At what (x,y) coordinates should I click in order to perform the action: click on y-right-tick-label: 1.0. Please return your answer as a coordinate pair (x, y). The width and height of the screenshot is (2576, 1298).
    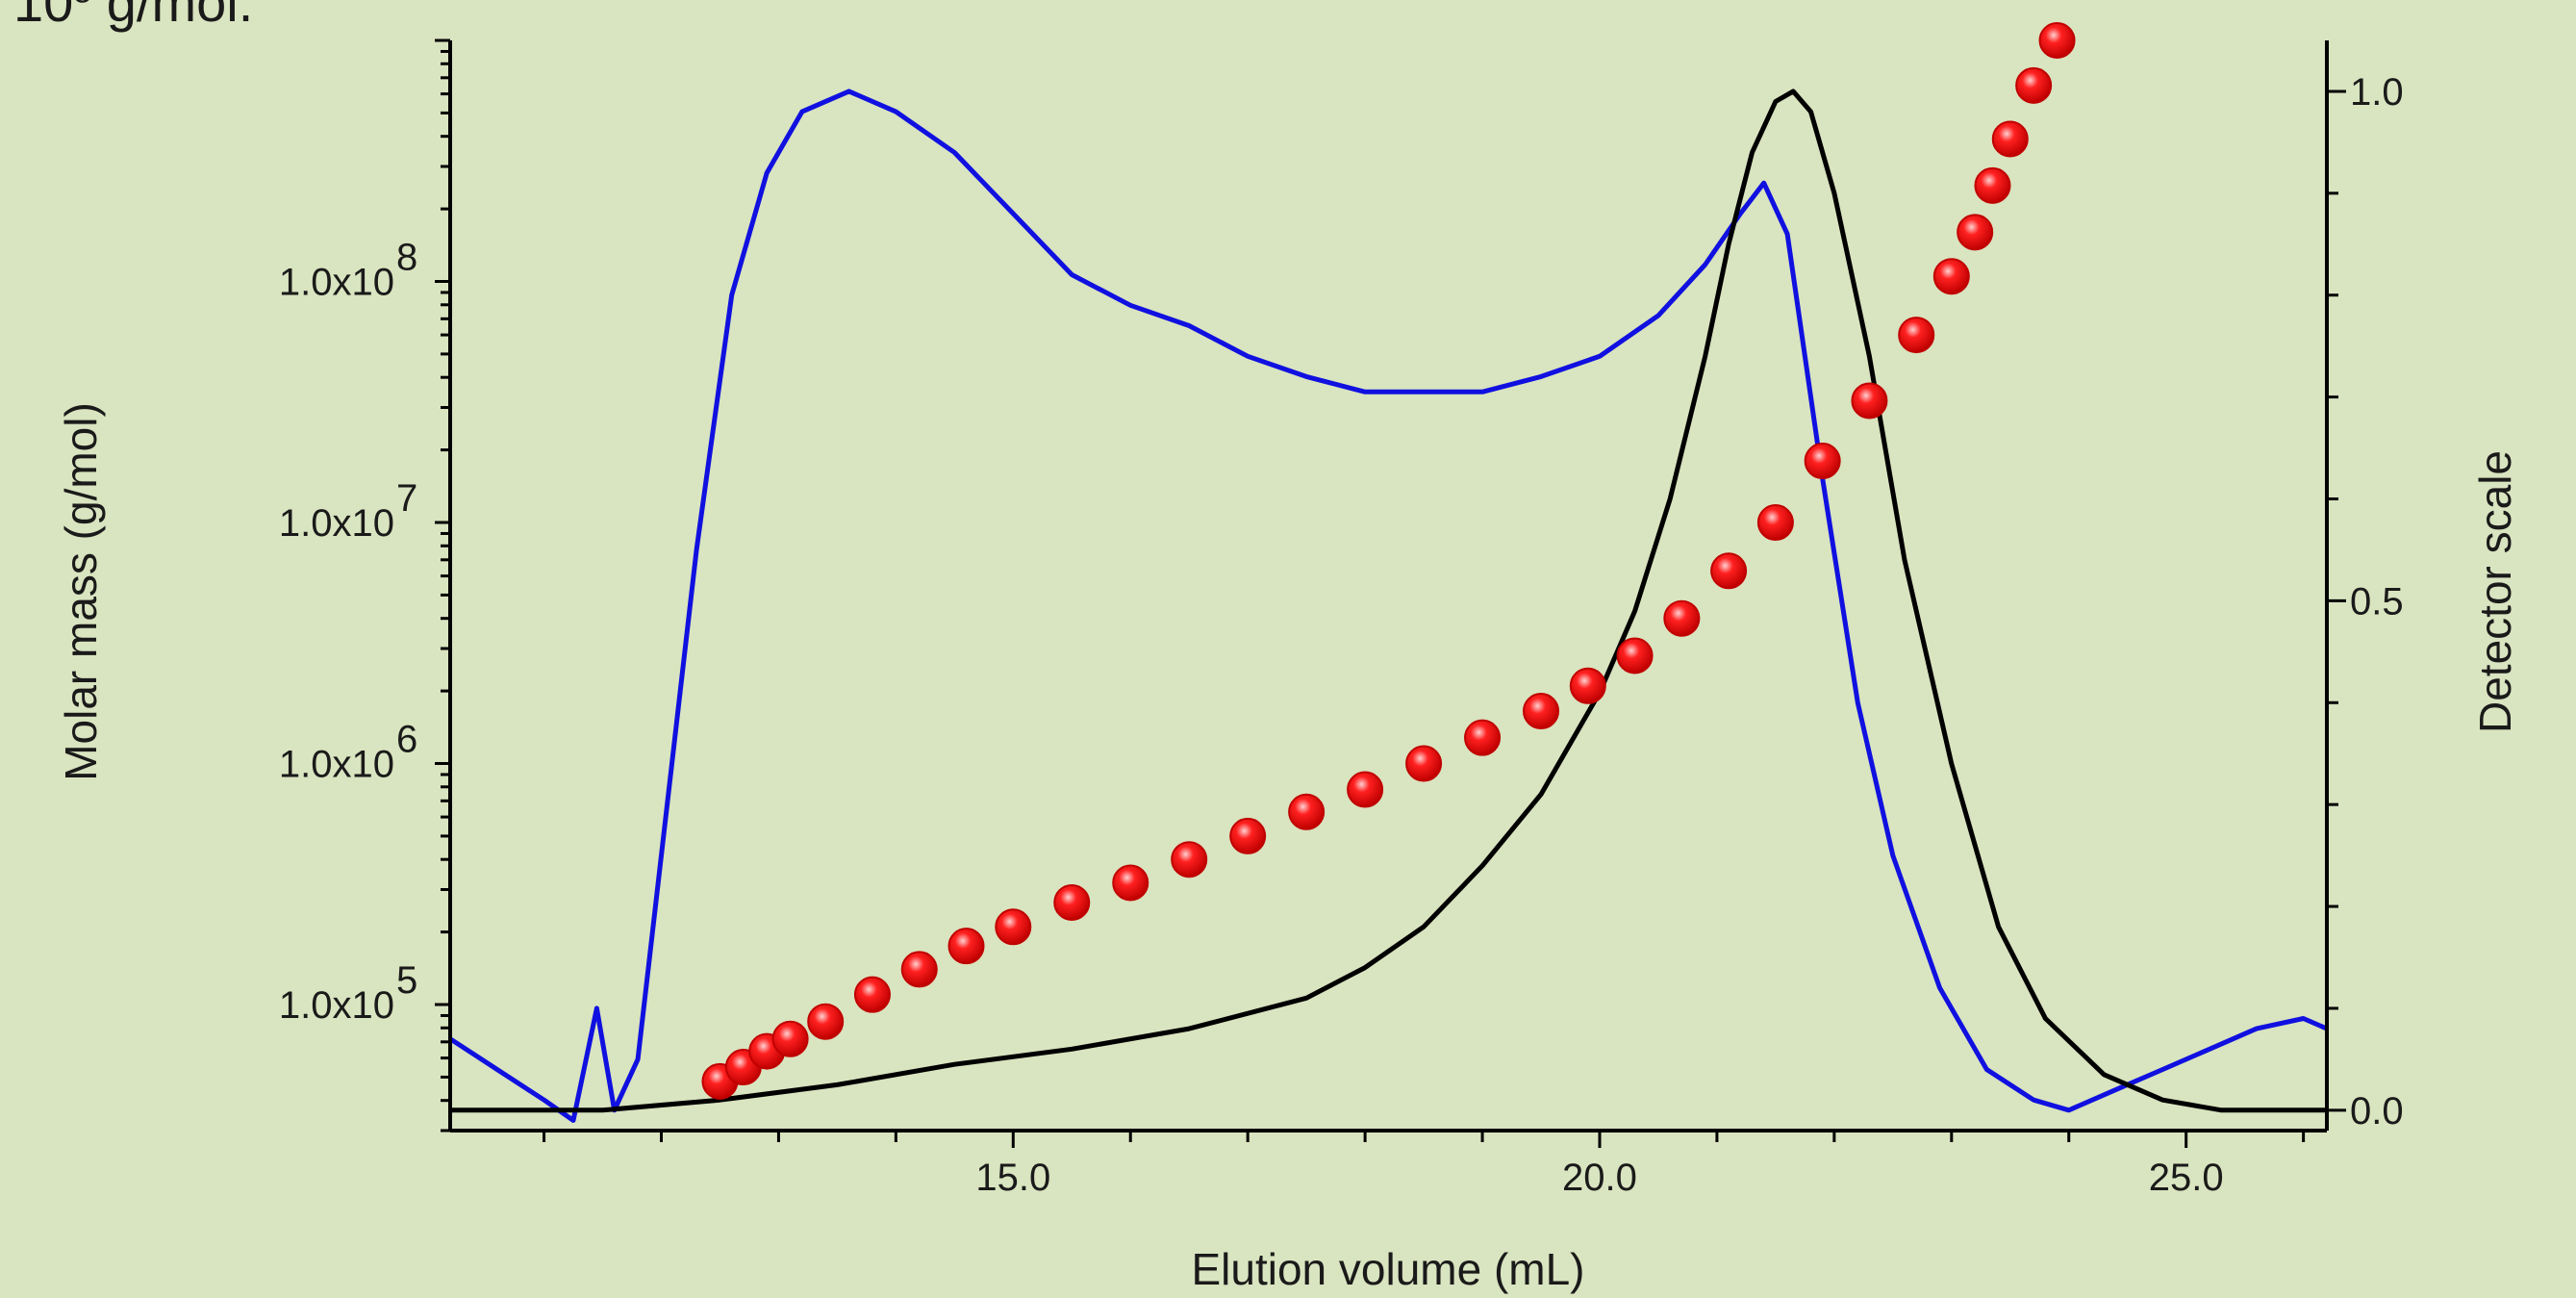
    Looking at the image, I should click on (2377, 92).